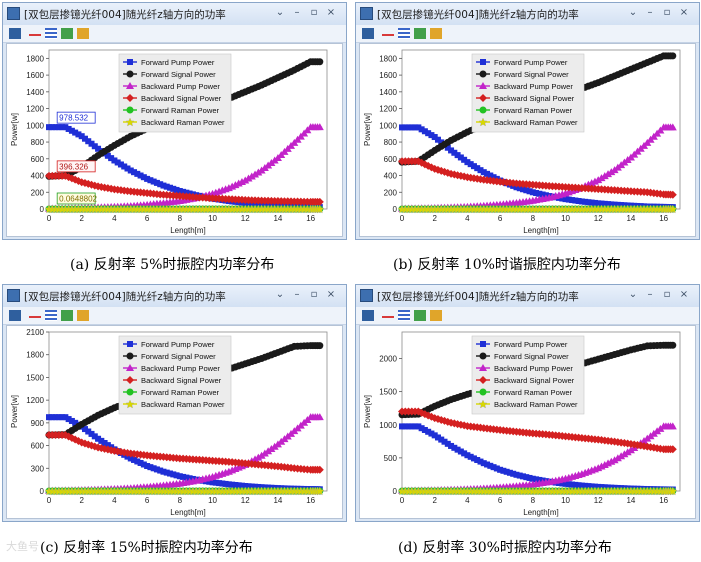  What do you see at coordinates (388, 109) in the screenshot?
I see `y-tick-label: 1200` at bounding box center [388, 109].